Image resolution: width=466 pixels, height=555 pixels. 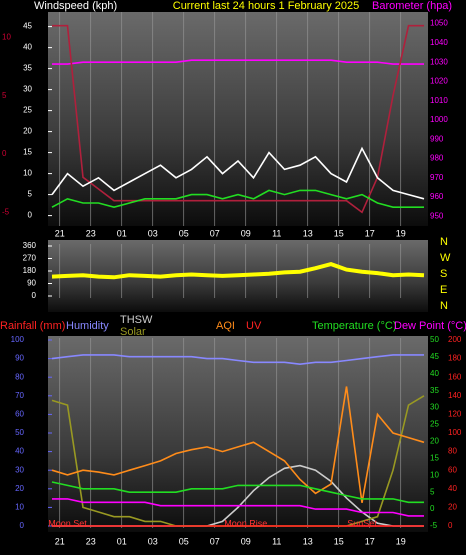 What do you see at coordinates (19, 432) in the screenshot?
I see `y-tick-label: 50` at bounding box center [19, 432].